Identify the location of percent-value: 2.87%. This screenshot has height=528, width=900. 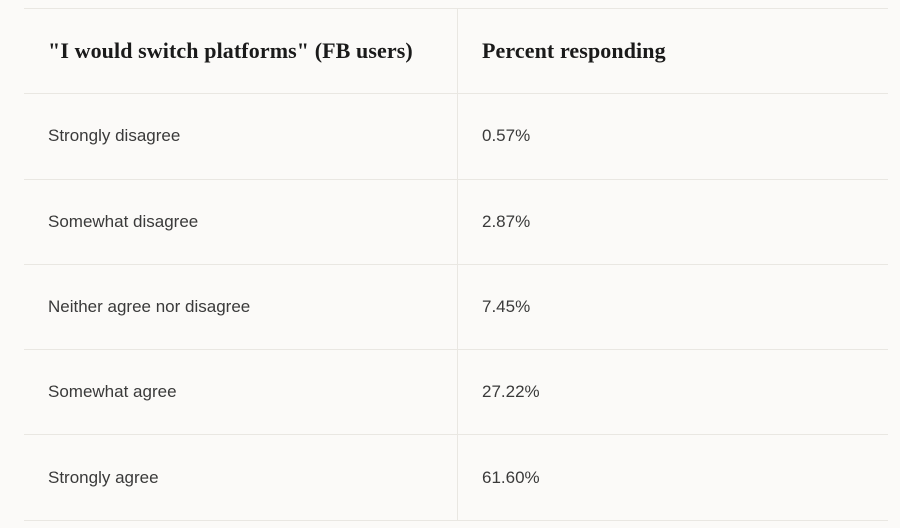
(672, 221).